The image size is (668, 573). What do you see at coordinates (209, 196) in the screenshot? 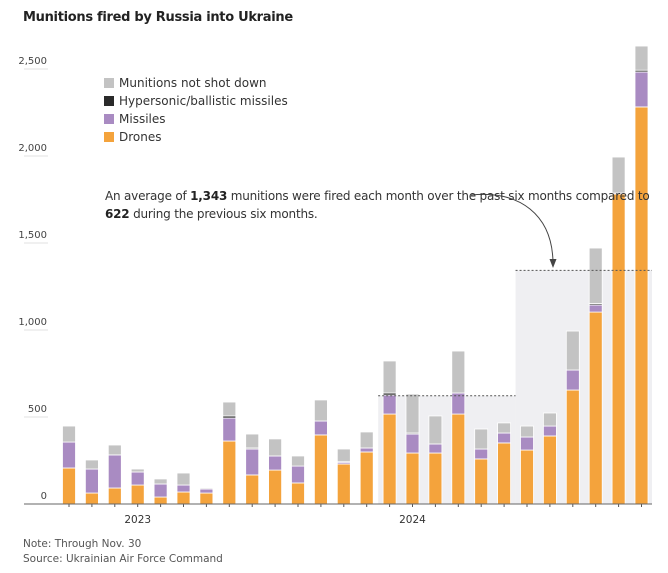
I see `annotation-value-recent: 1,343` at bounding box center [209, 196].